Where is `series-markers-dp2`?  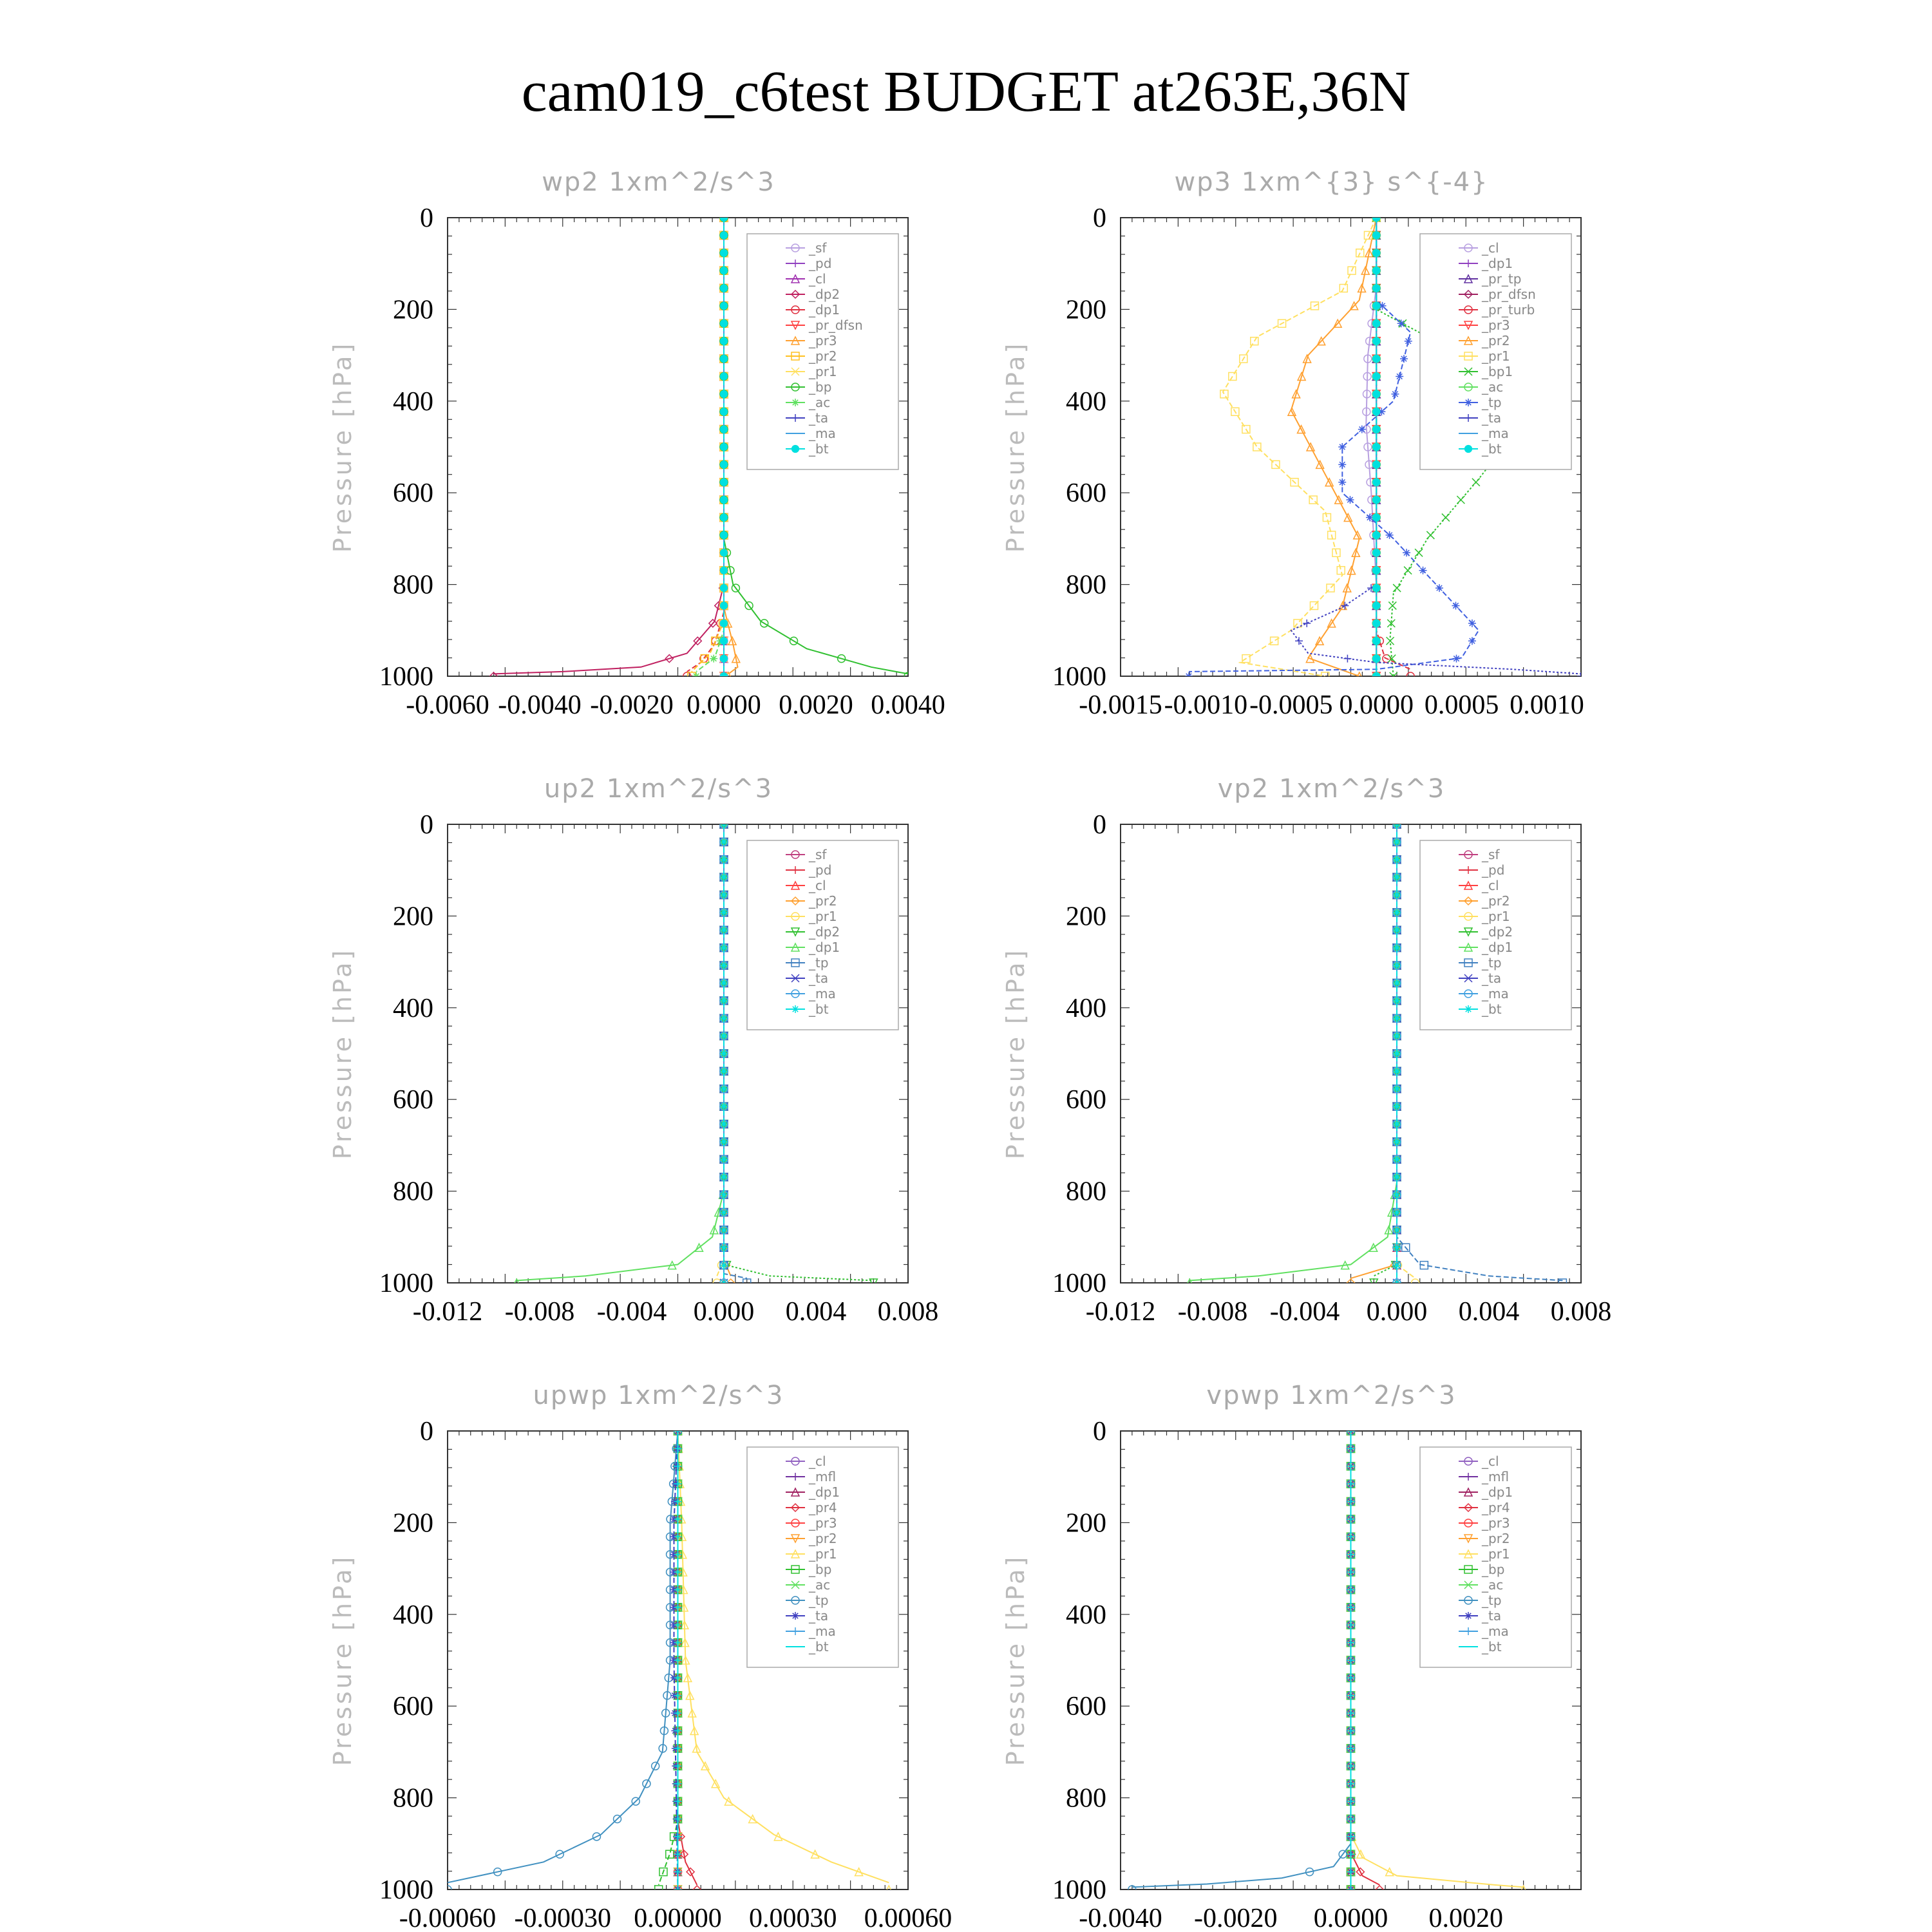 series-markers-dp2 is located at coordinates (609, 447).